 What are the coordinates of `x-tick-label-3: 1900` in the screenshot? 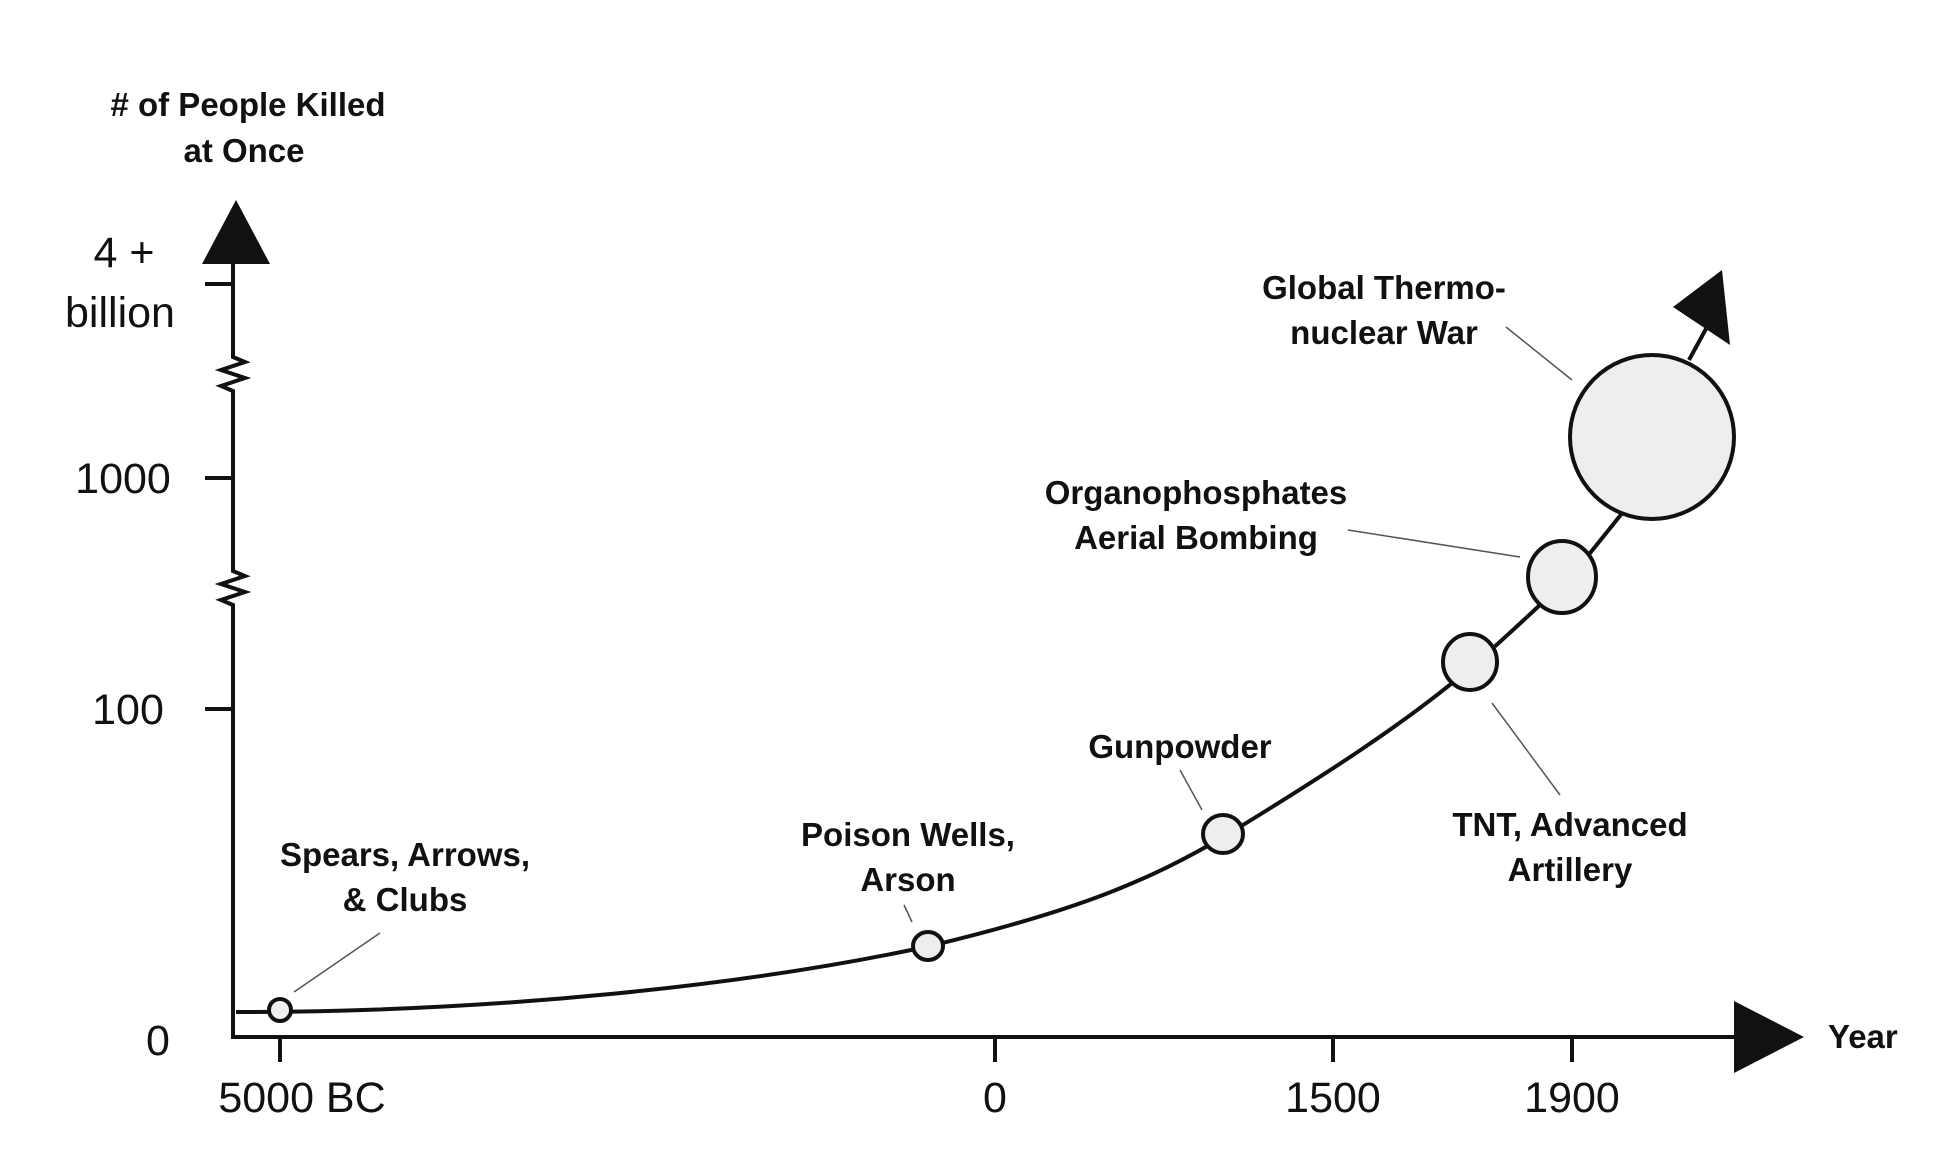 It's located at (1572, 1098).